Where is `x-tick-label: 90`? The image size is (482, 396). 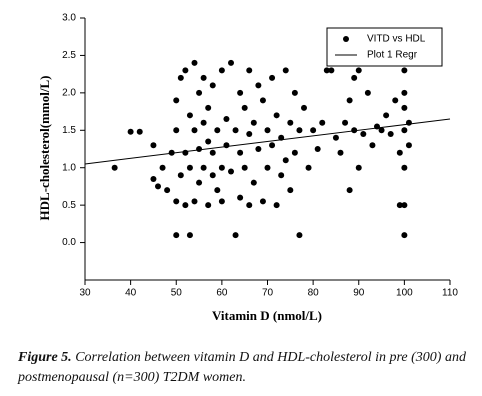 x-tick-label: 90 is located at coordinates (359, 293).